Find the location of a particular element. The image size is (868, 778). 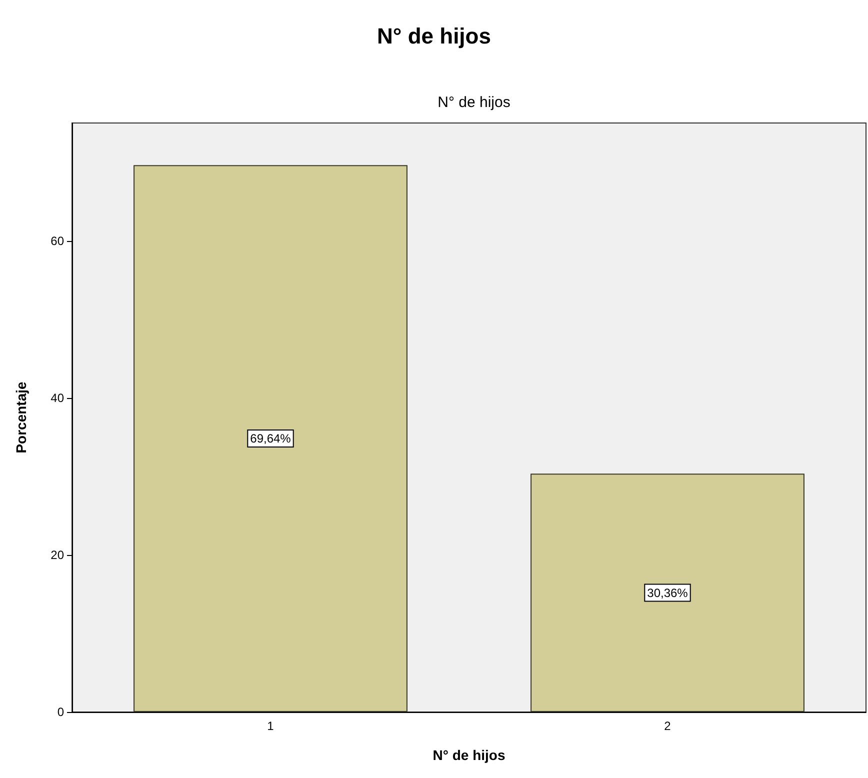

data-label: 30,36% is located at coordinates (667, 593).